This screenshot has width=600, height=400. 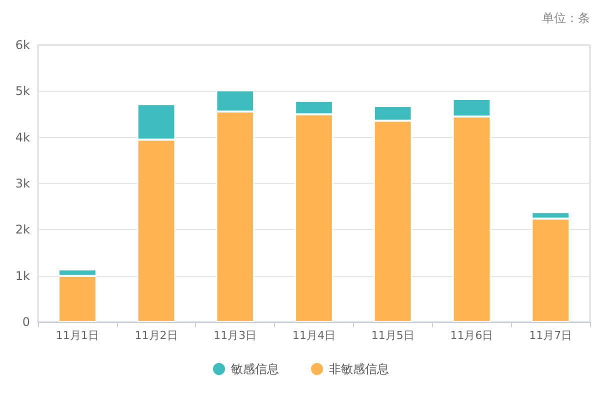 I want to click on x-tick-label: 11月1日, so click(x=77, y=335).